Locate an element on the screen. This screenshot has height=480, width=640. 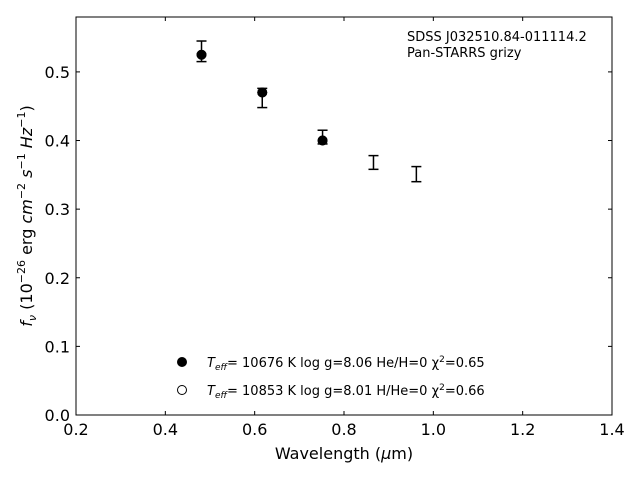
legend-label-h-he: Teff= 10853 K log g=8.01 H/He=0 χ2=0.66 is located at coordinates (346, 392).